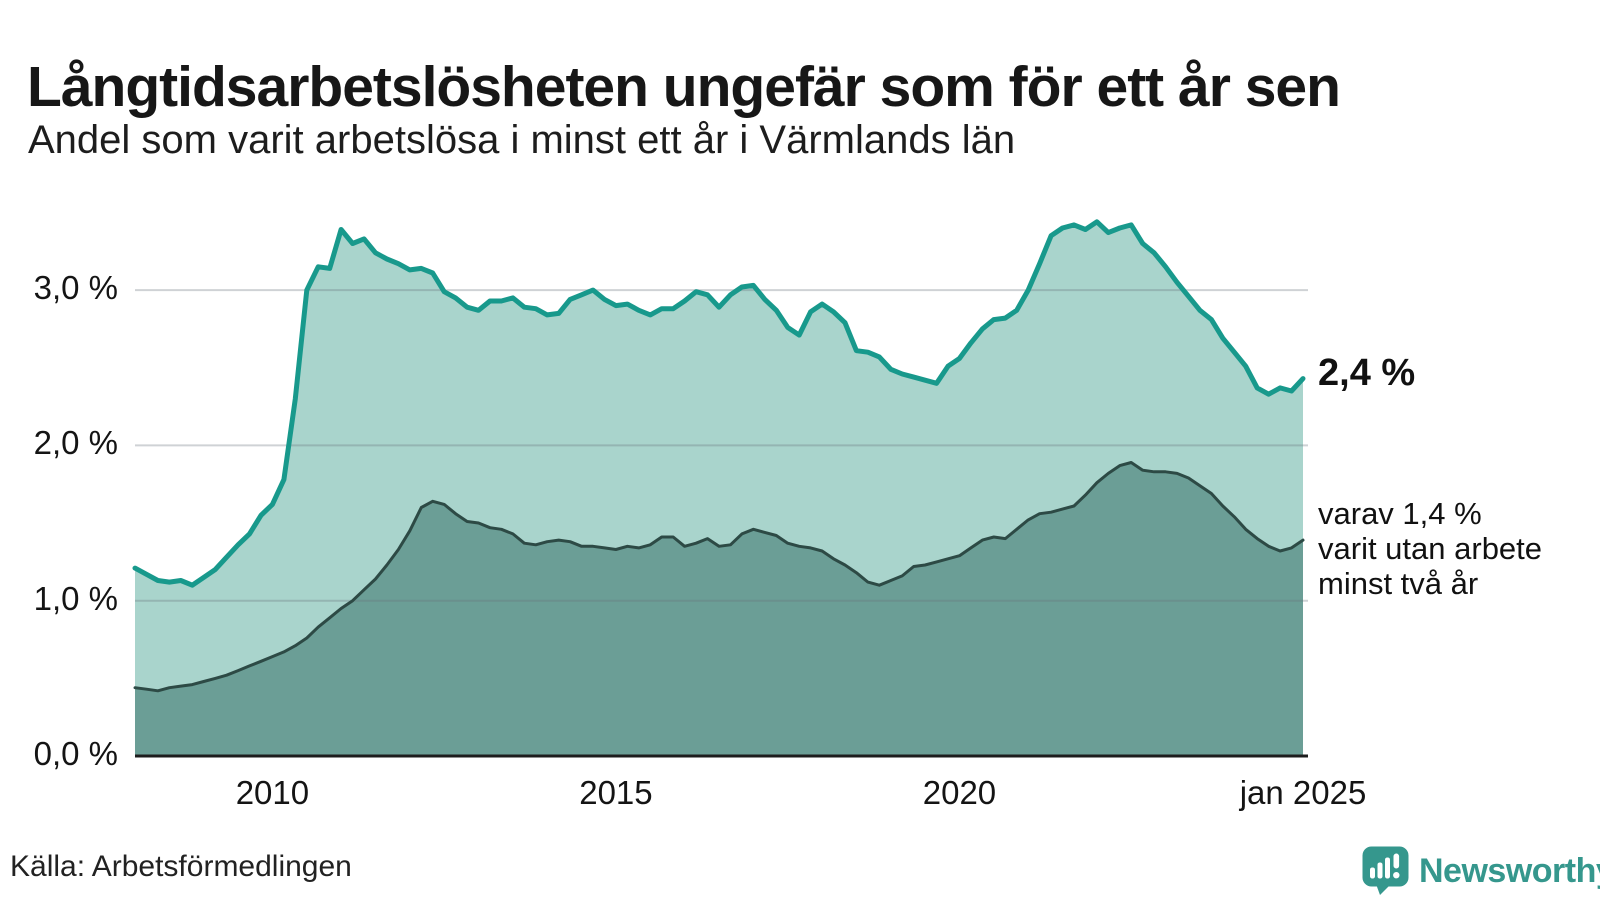  I want to click on source-credit: Källa: Arbetsförmedlingen, so click(181, 866).